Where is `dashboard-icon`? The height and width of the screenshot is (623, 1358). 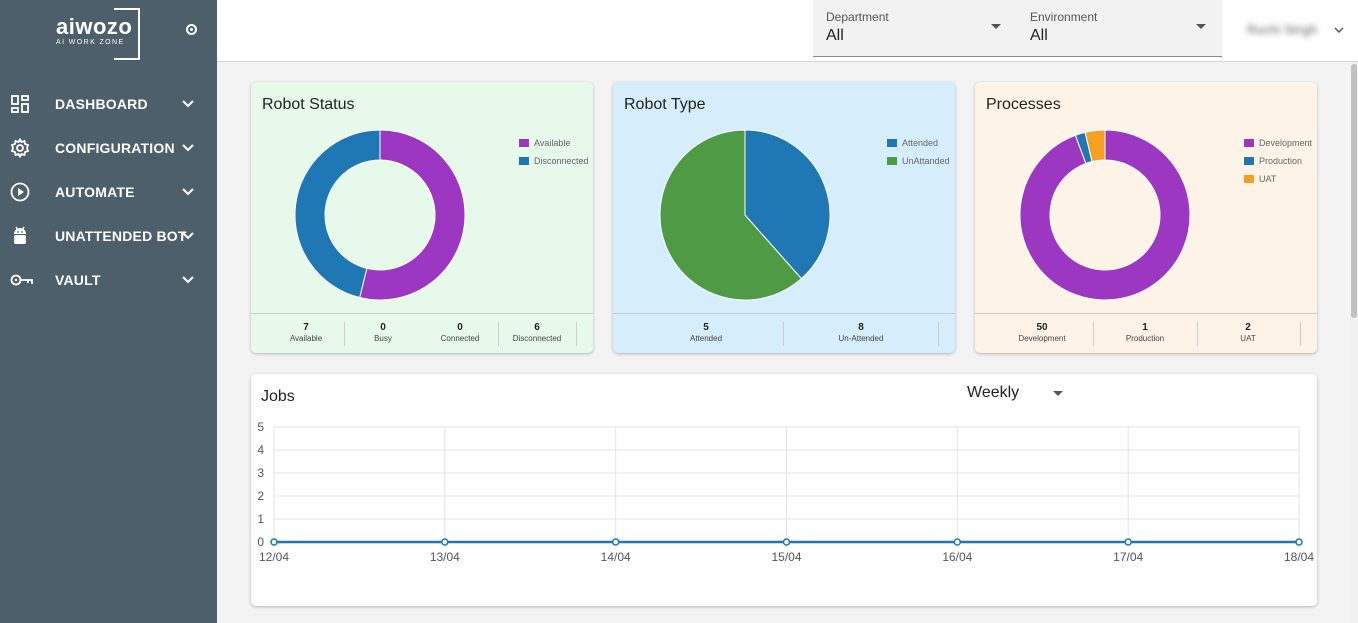
dashboard-icon is located at coordinates (20, 104).